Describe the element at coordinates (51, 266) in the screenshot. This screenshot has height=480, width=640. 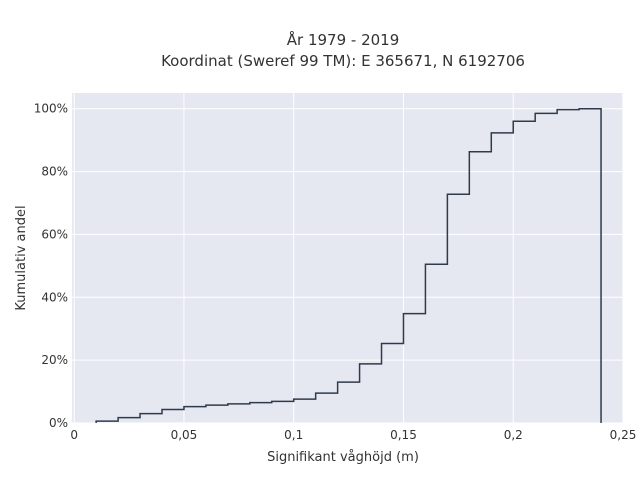
I see `y-axis-ticks: 0% 20% 40% 60% 80% 100%` at that location.